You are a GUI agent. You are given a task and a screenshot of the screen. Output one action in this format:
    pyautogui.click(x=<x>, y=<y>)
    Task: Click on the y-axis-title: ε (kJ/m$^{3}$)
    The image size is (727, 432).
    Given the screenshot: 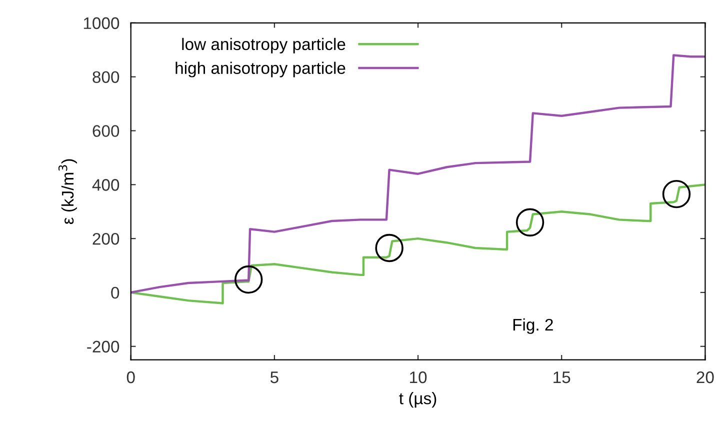 What is the action you would take?
    pyautogui.click(x=67, y=191)
    